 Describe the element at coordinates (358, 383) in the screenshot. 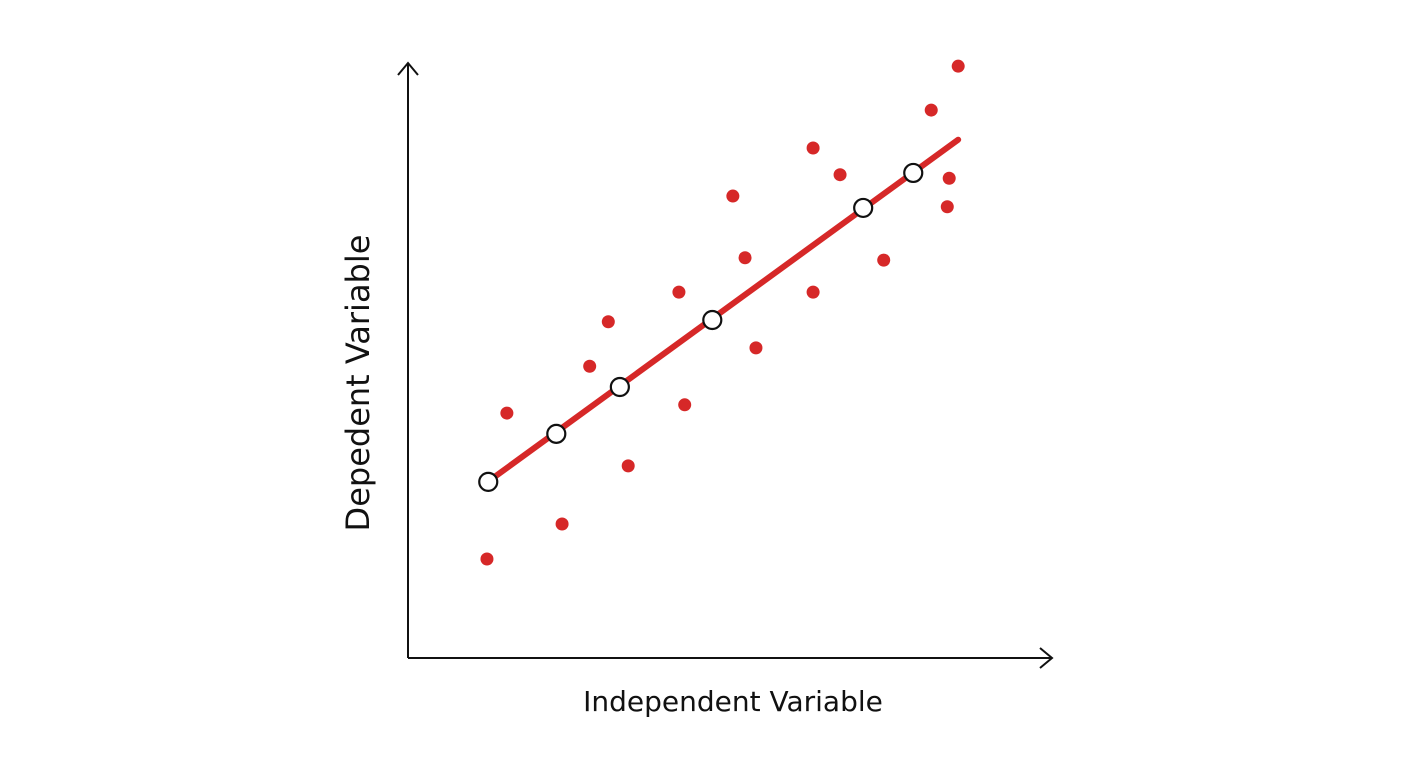

I see `y-axis-label: Depedent Variable` at that location.